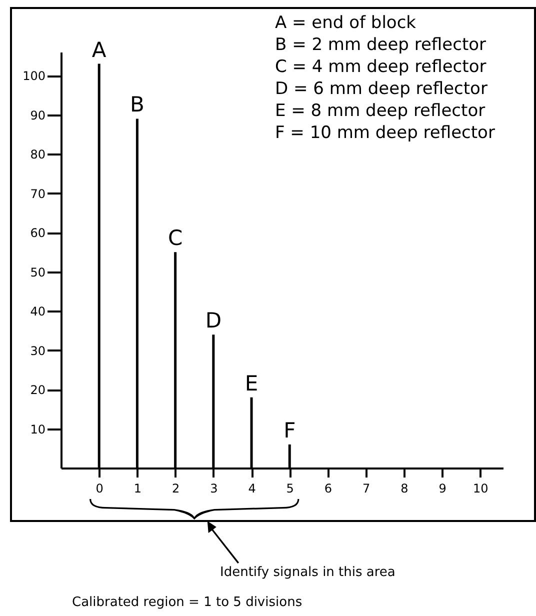  I want to click on y-tick-label: 100, so click(34, 76).